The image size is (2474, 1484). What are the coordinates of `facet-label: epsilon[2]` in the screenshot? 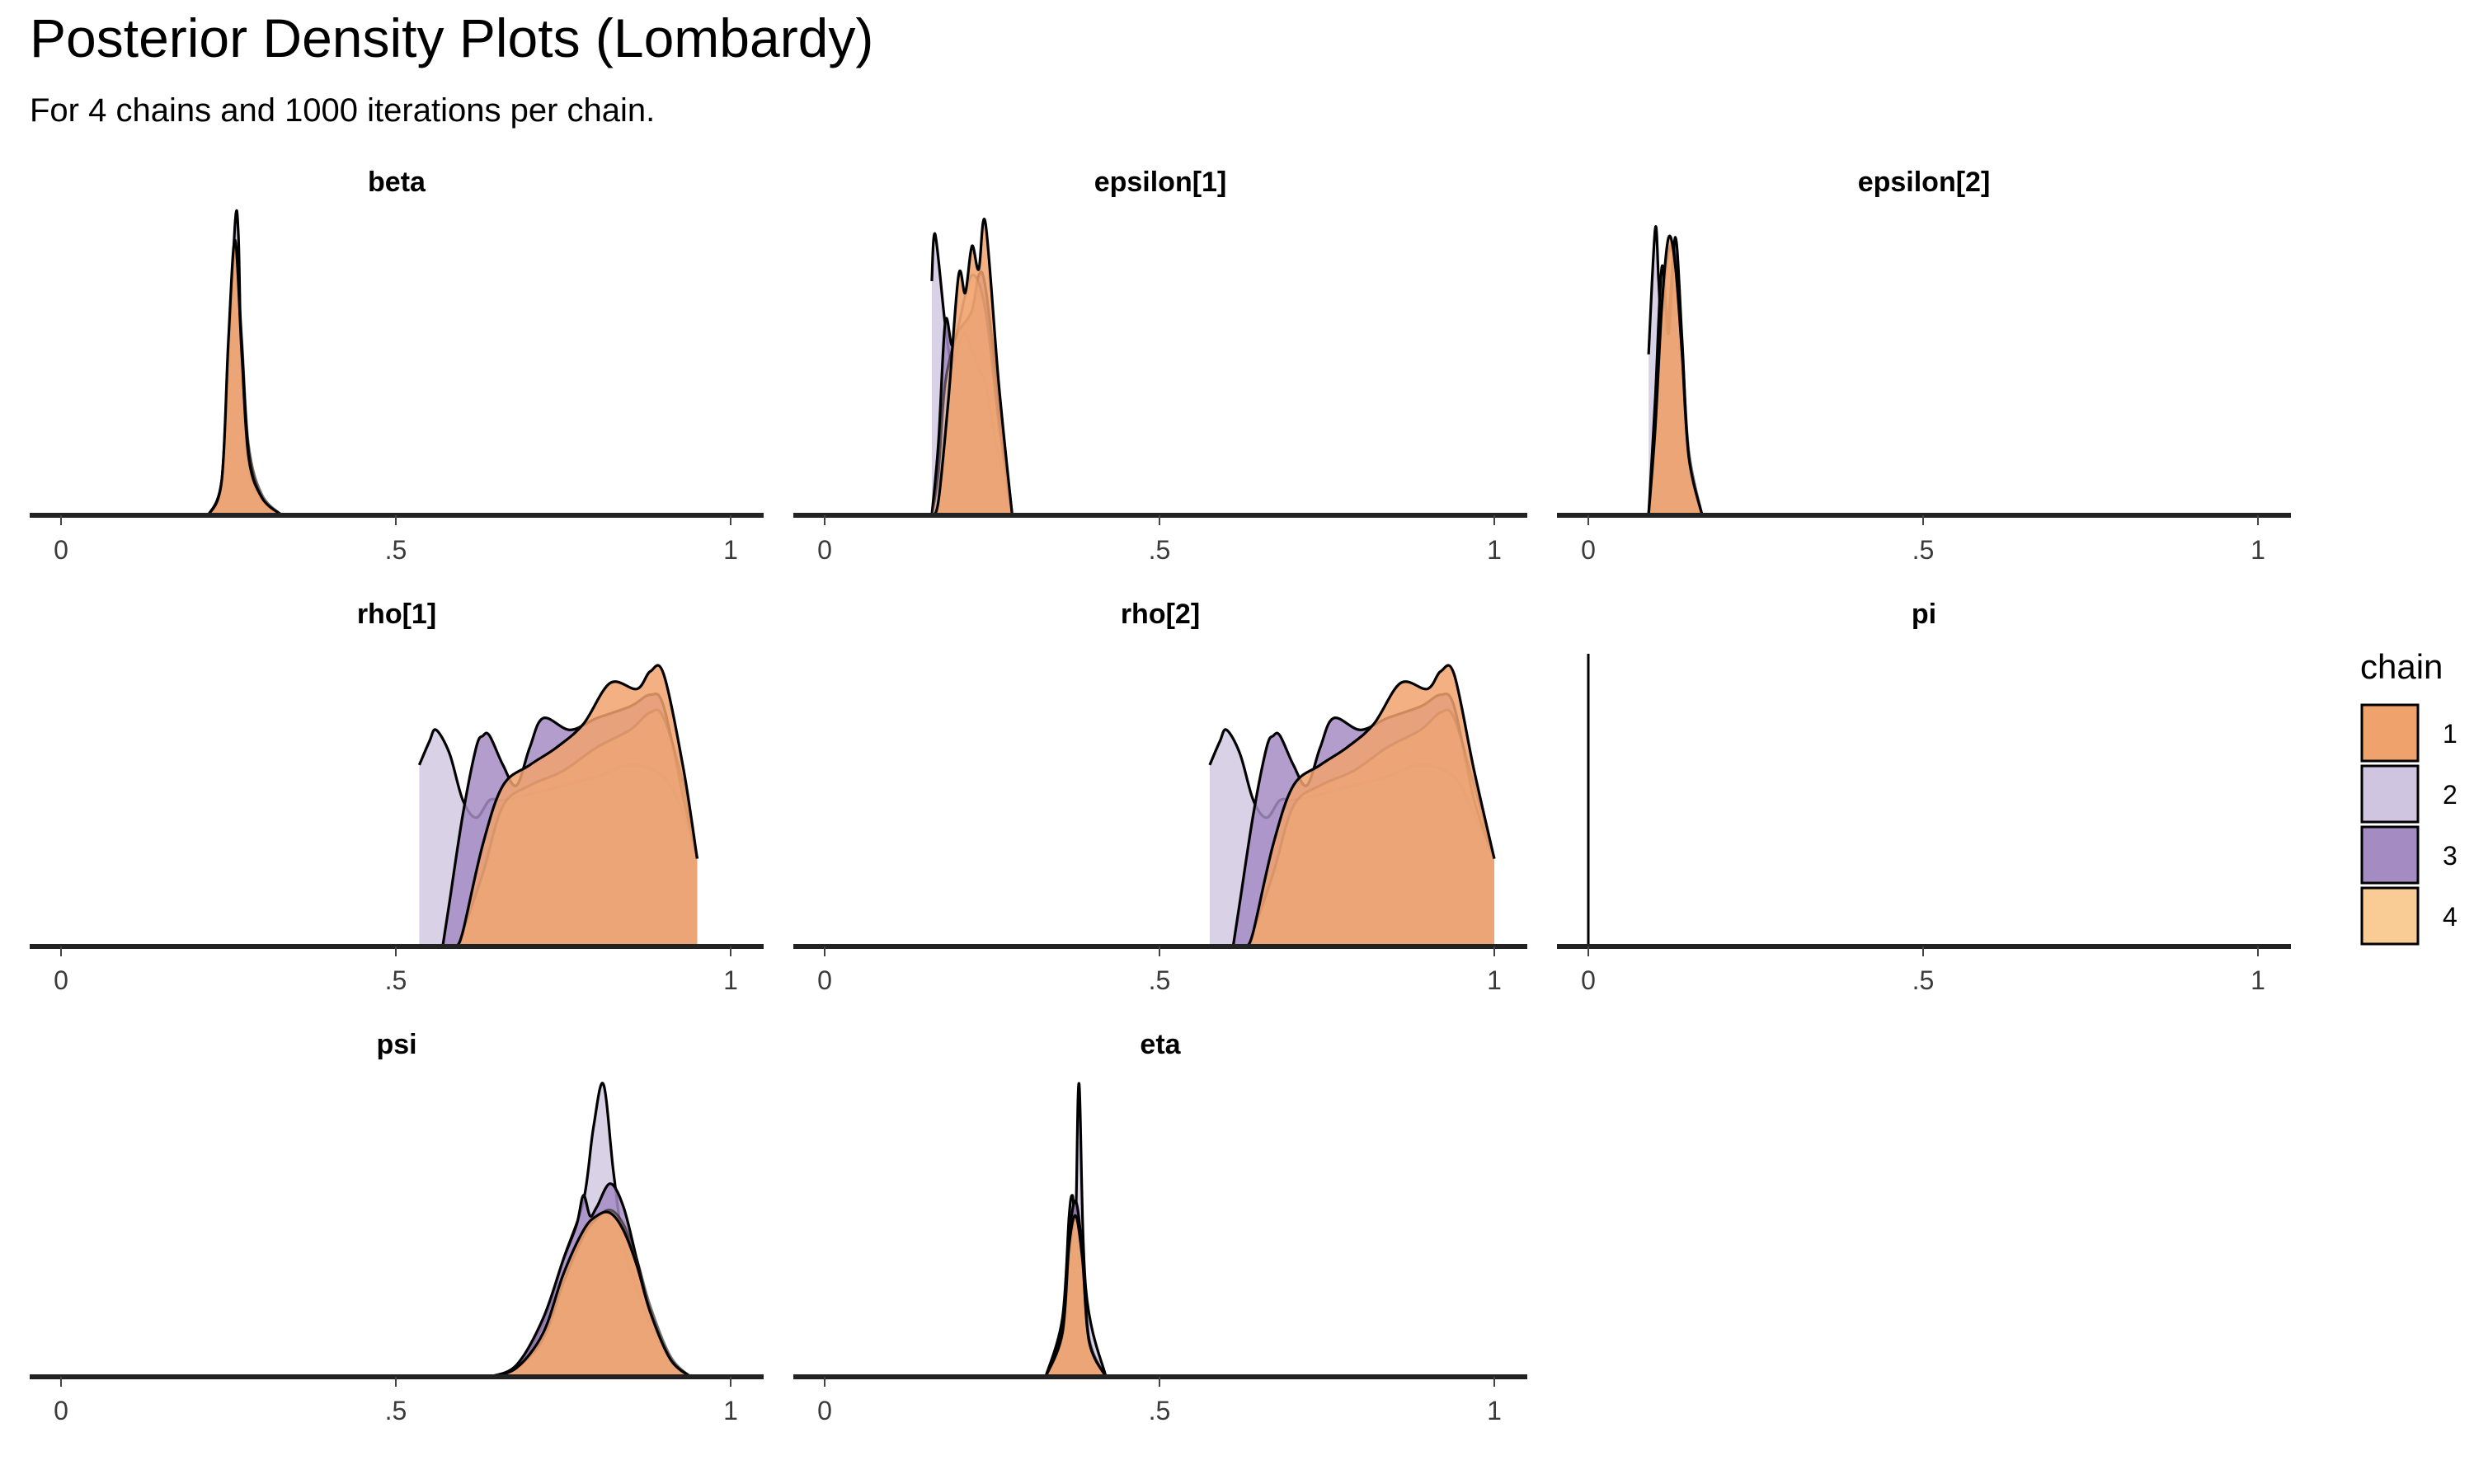 It's located at (1924, 182).